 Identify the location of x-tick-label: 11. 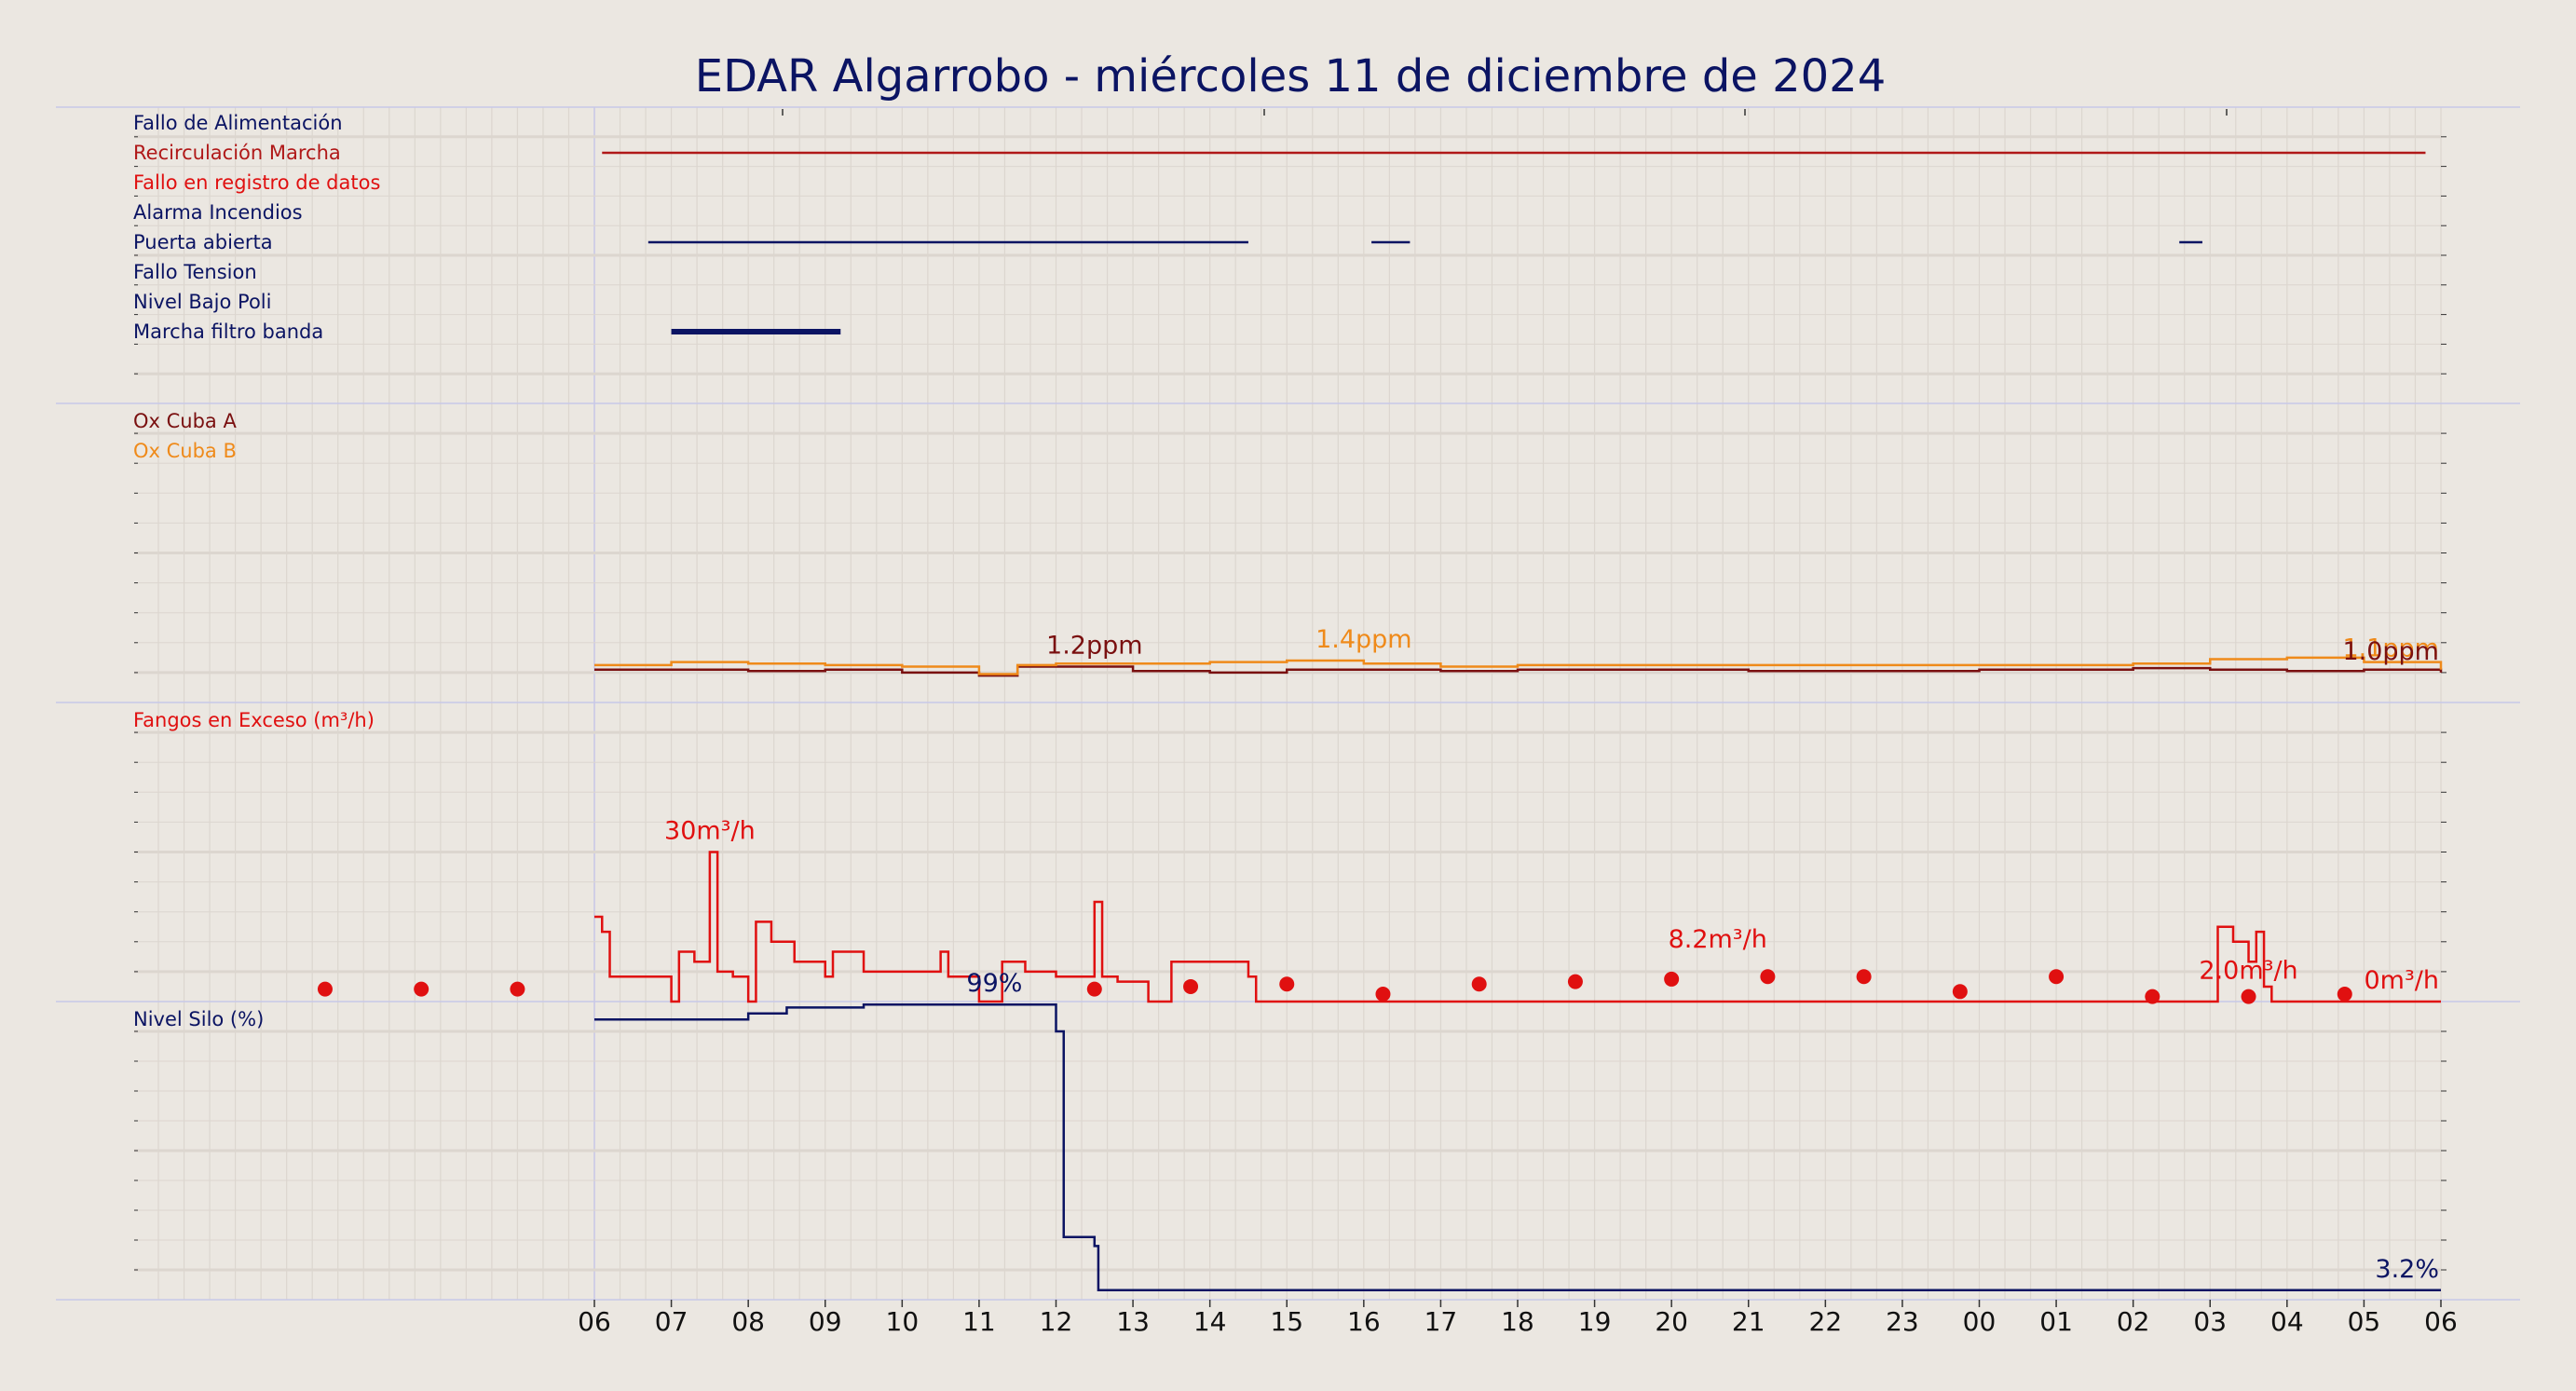
(979, 1321).